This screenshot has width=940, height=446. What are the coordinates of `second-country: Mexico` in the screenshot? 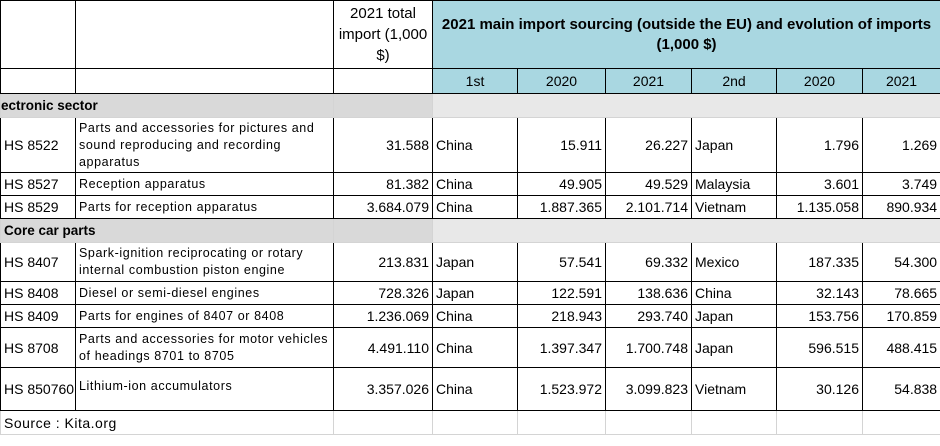 It's located at (734, 262).